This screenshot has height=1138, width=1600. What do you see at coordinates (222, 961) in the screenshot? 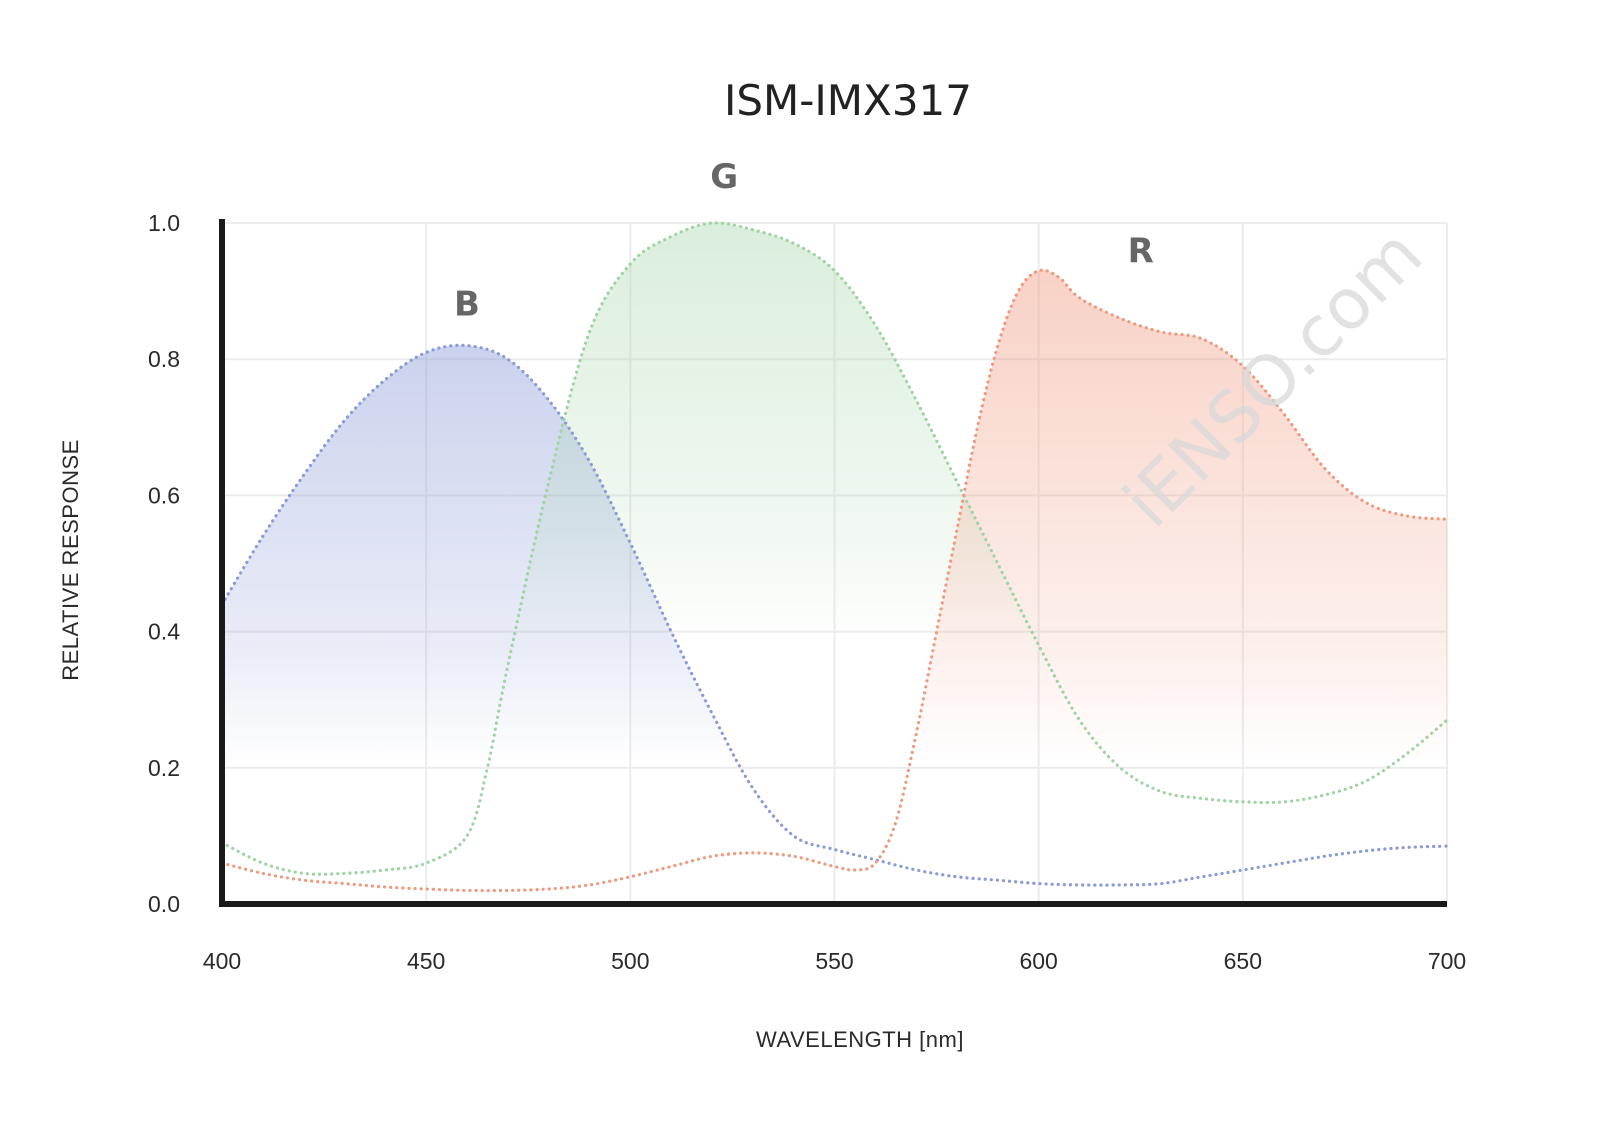
I see `x-tick-label: 400` at bounding box center [222, 961].